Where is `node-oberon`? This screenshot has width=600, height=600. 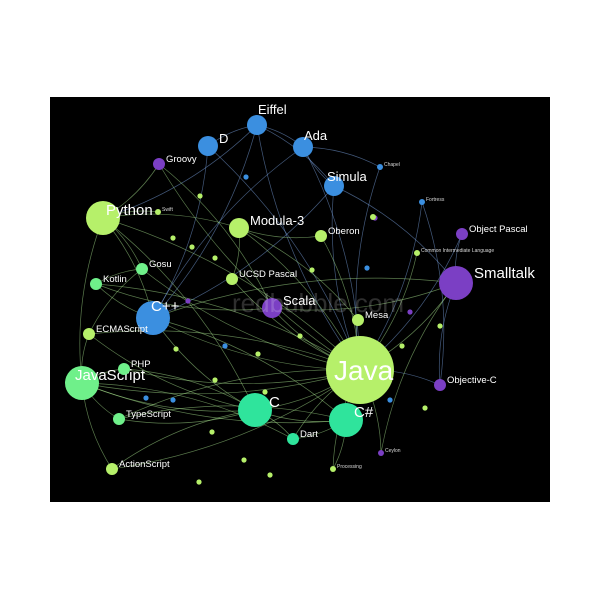 node-oberon is located at coordinates (321, 236).